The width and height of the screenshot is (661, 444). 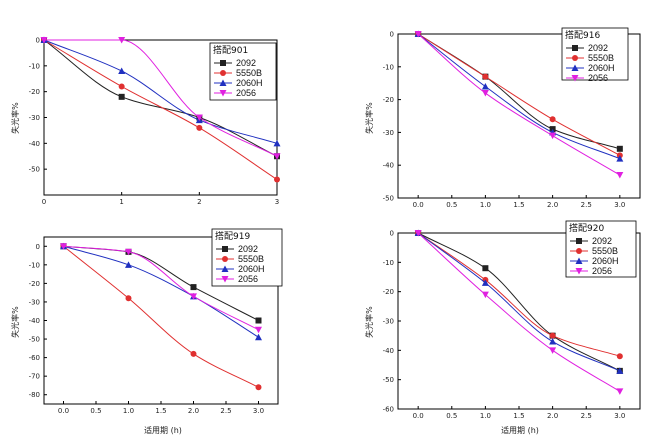 I want to click on legend-box, so click(x=595, y=54).